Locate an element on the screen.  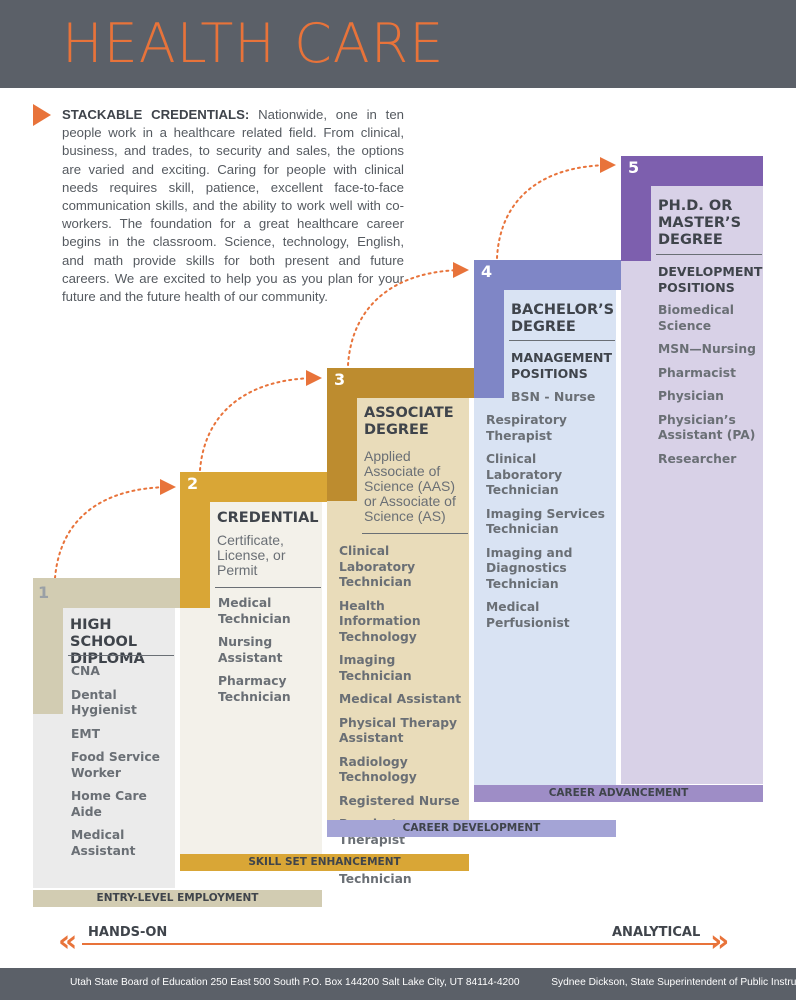
step-3-number: 3 is located at coordinates (340, 379).